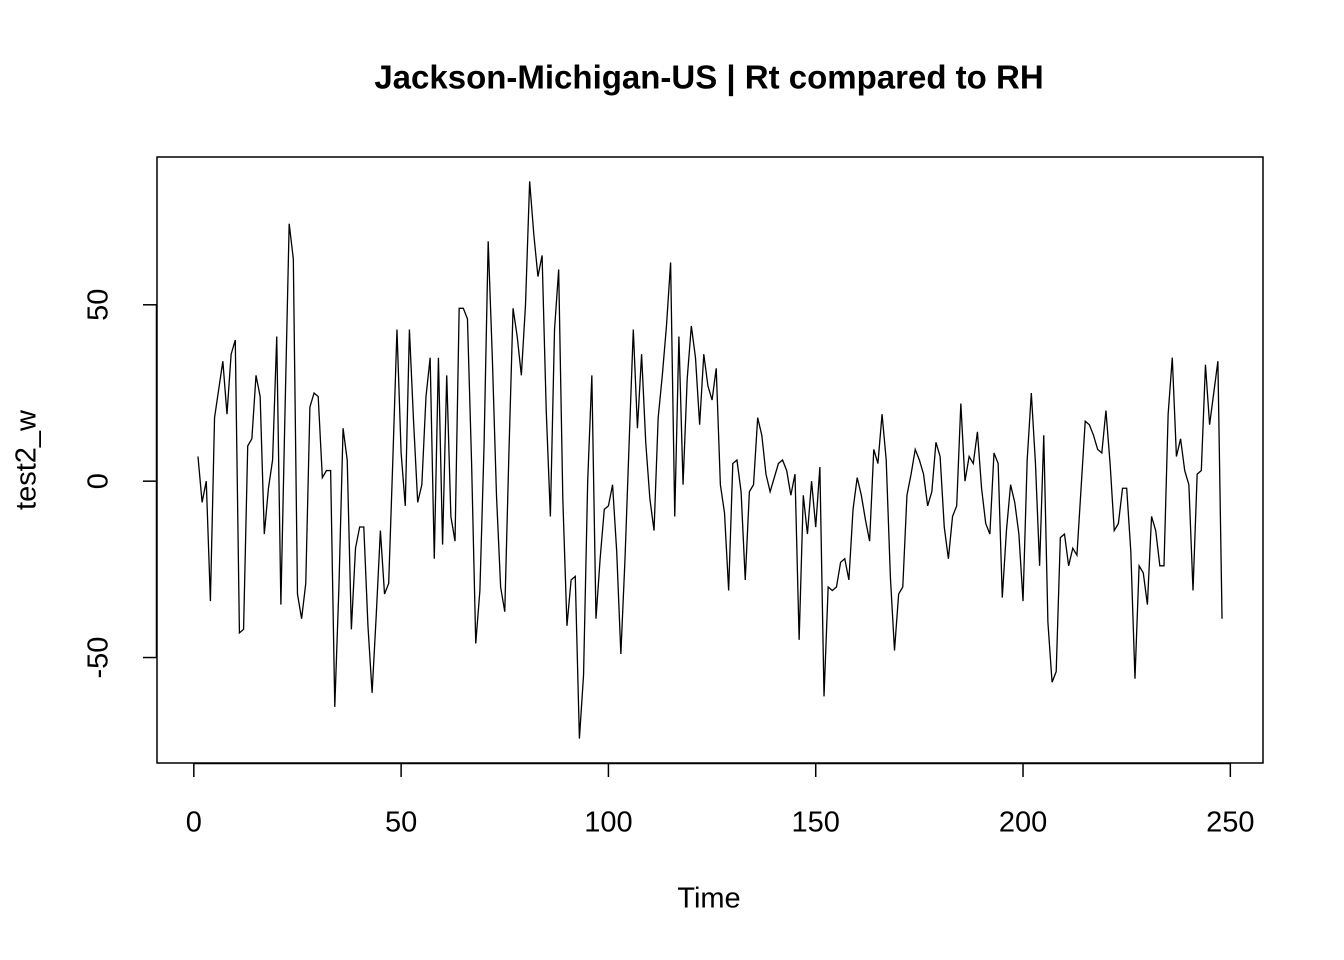 The height and width of the screenshot is (960, 1344). Describe the element at coordinates (708, 899) in the screenshot. I see `x-axis-label: Time` at that location.